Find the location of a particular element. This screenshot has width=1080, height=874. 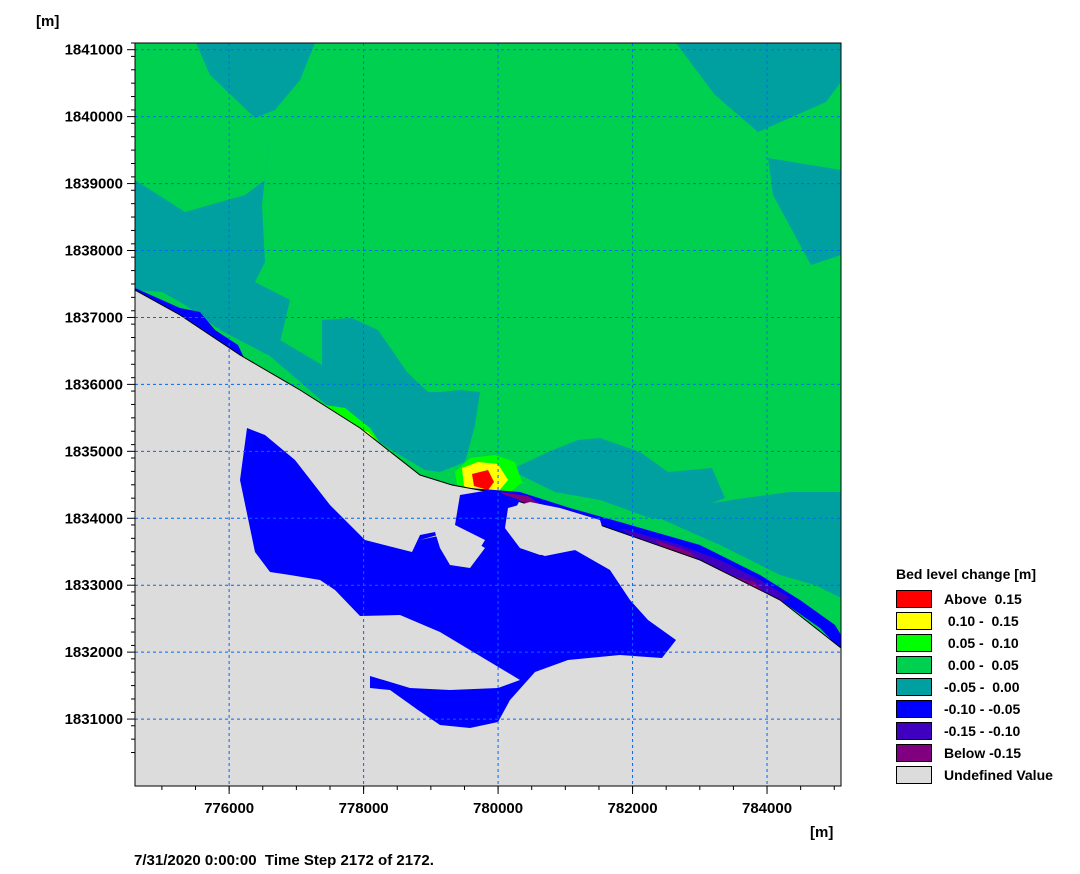

x-tick-label: 776000 is located at coordinates (229, 808).